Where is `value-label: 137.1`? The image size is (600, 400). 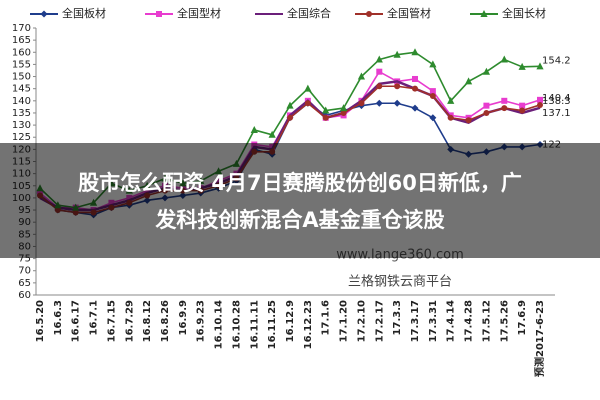
value-label: 137.1 is located at coordinates (556, 113).